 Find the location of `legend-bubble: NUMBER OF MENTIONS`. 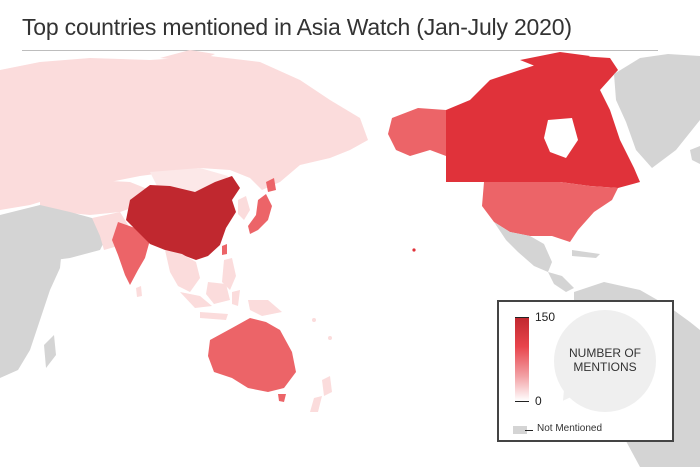

legend-bubble: NUMBER OF MENTIONS is located at coordinates (605, 361).